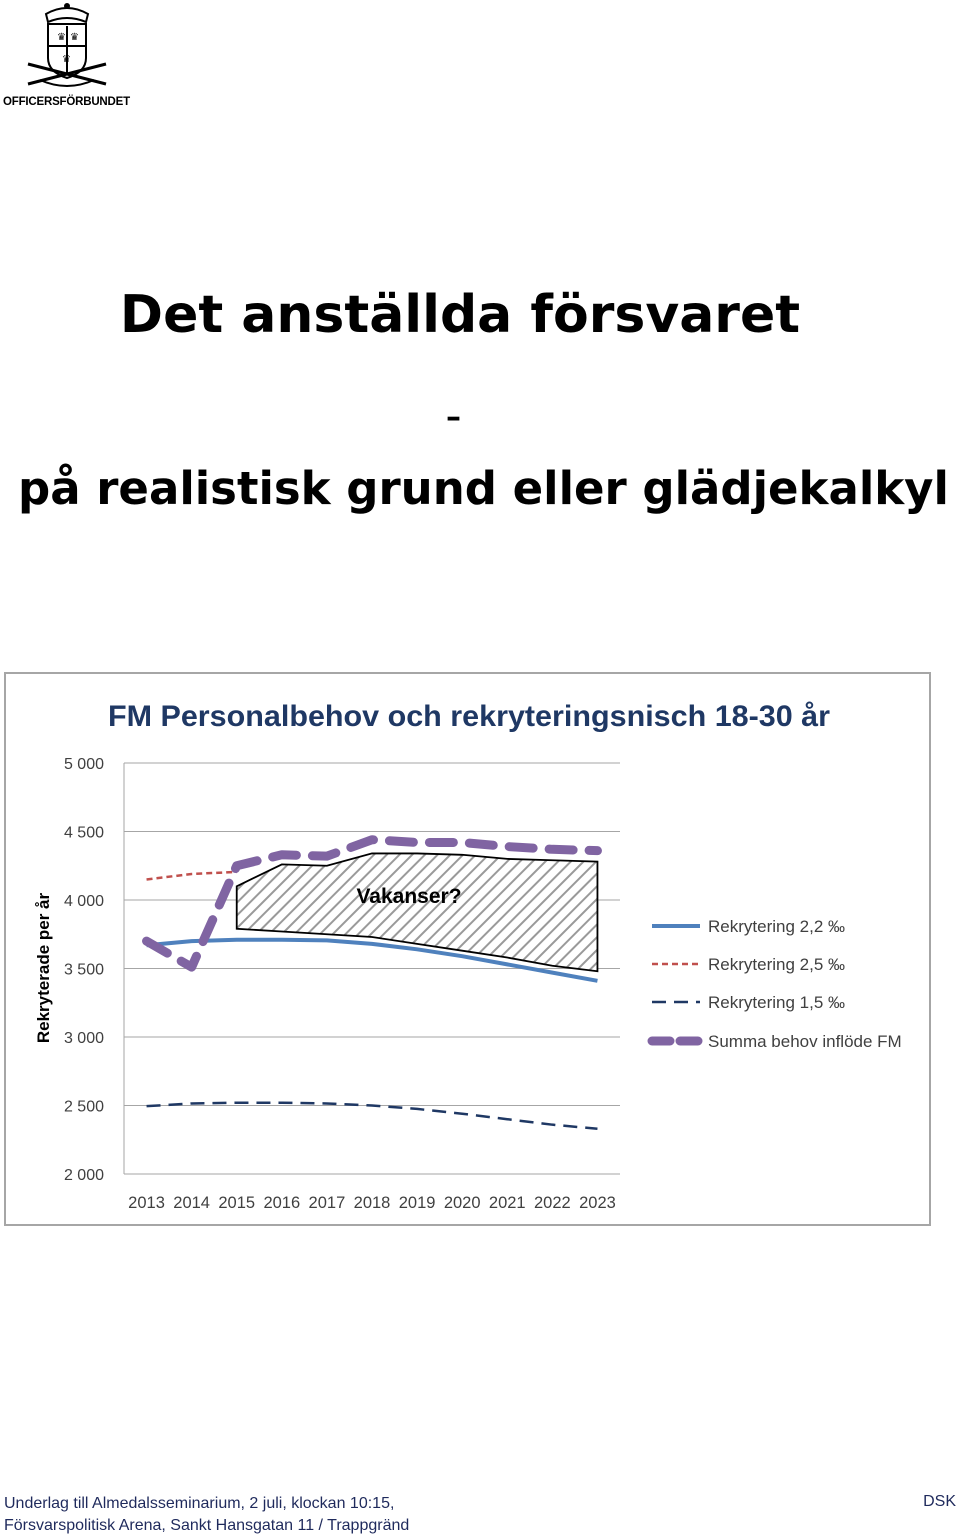  I want to click on y-tick-label: 2 500, so click(84, 1107).